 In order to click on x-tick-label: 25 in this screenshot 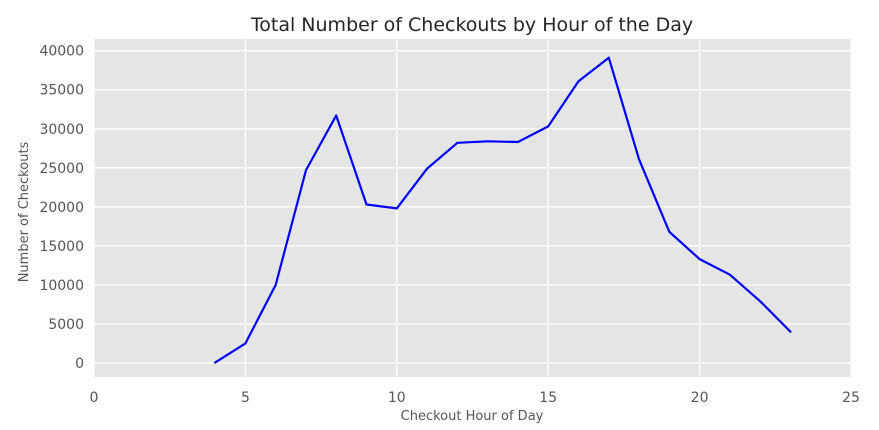, I will do `click(851, 398)`.